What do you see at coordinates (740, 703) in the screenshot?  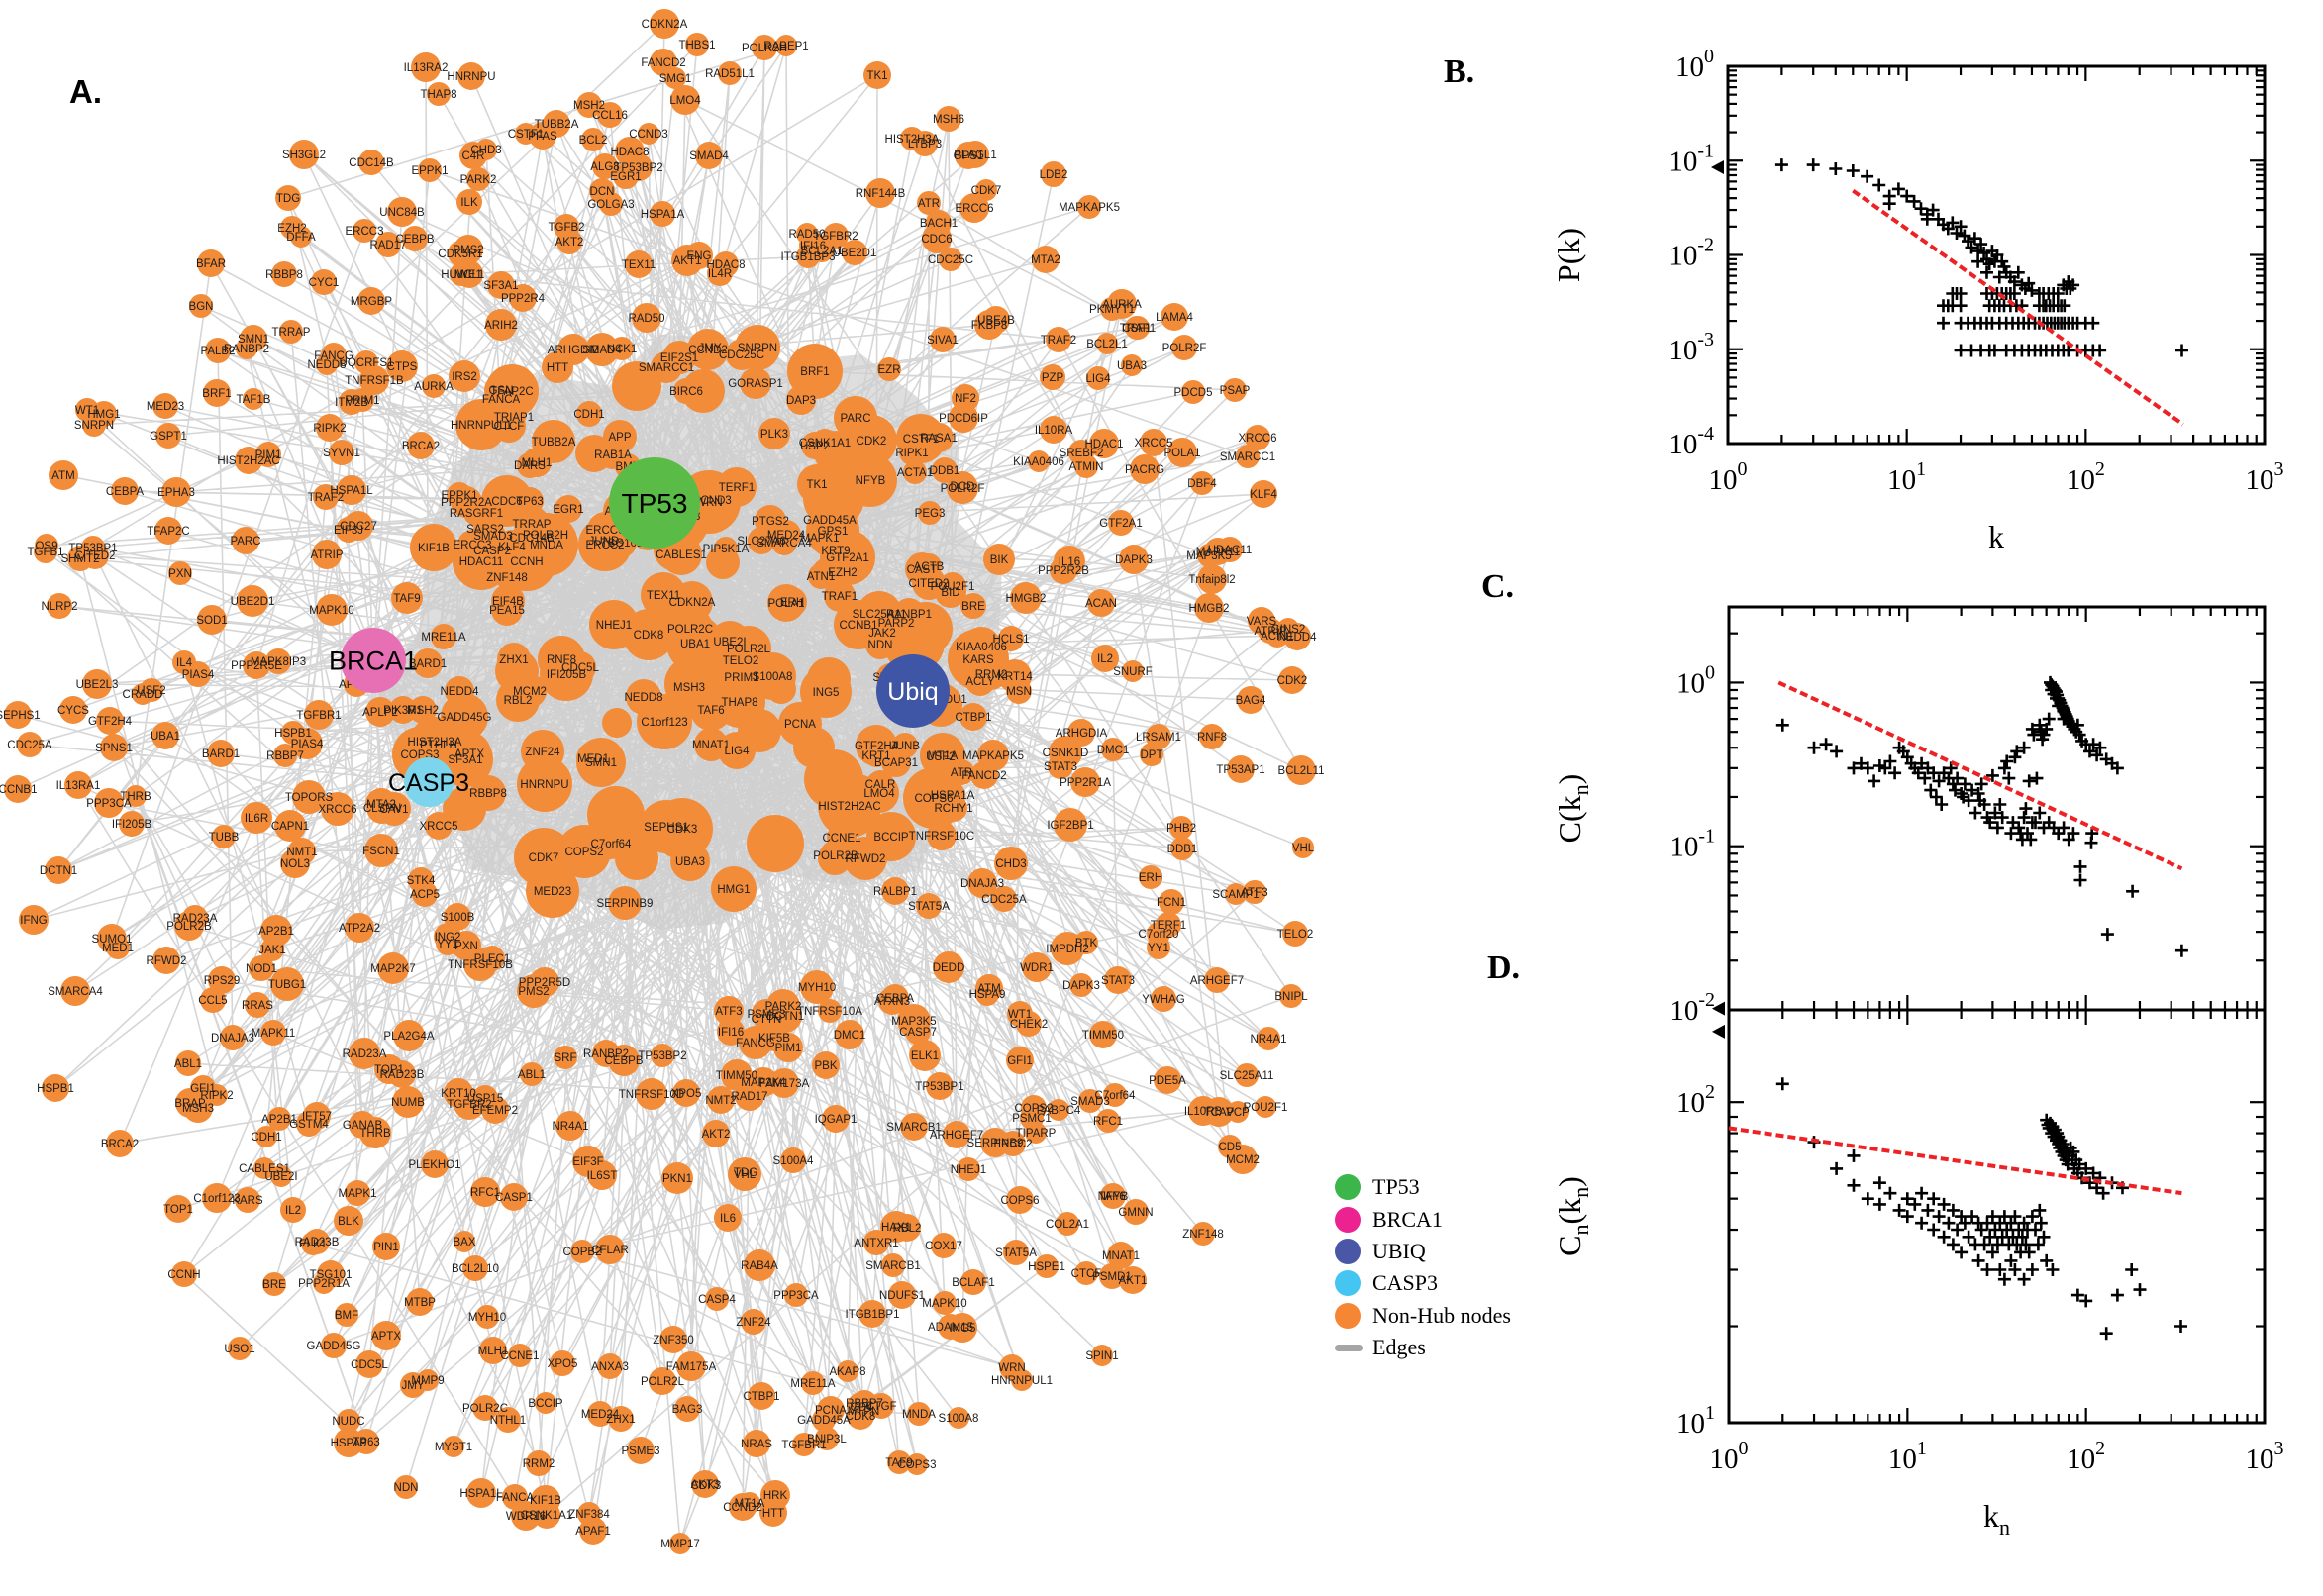 I see `gene-node-label: THAP8` at bounding box center [740, 703].